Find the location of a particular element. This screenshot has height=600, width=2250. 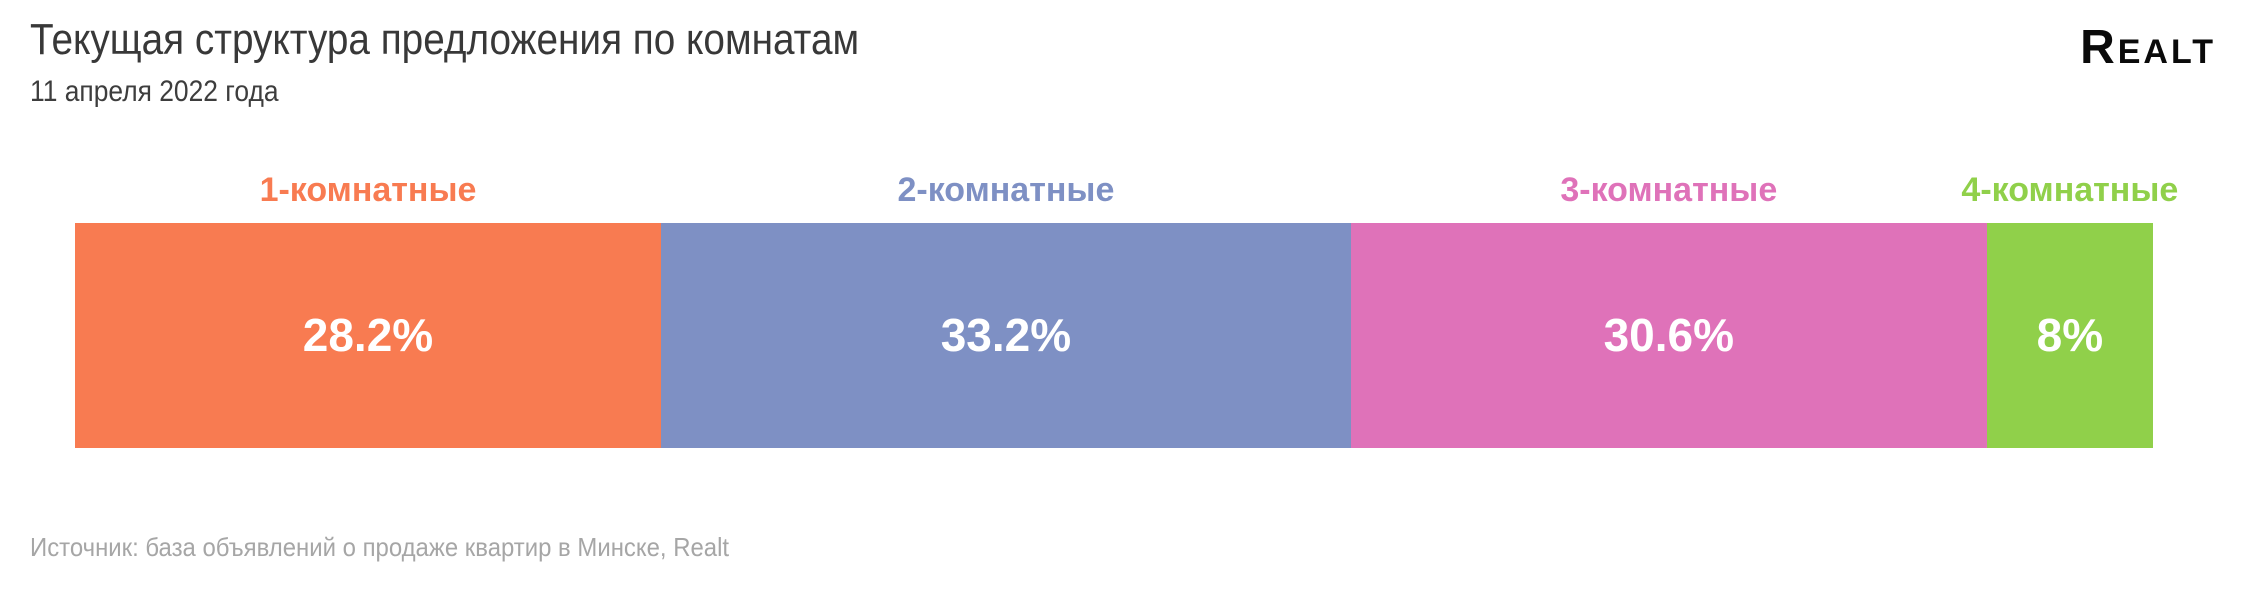

bar-segment-3-rooms: 30.6% is located at coordinates (1668, 335).